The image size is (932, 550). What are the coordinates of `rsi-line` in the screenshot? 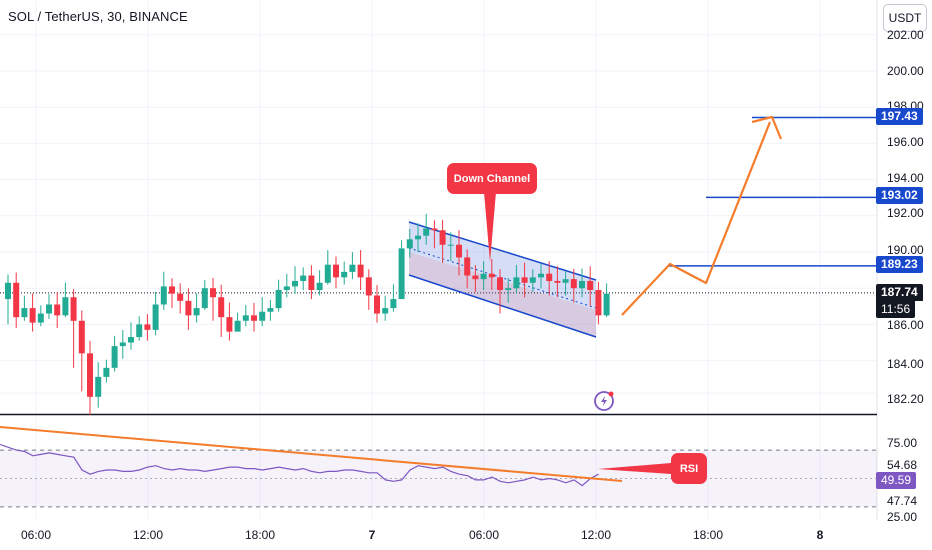 It's located at (299, 465).